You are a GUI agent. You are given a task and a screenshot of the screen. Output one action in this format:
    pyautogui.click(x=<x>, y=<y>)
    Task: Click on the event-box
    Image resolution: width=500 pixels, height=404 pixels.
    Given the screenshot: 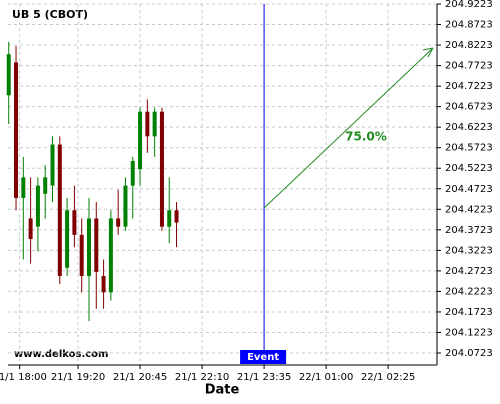 What is the action you would take?
    pyautogui.click(x=263, y=357)
    